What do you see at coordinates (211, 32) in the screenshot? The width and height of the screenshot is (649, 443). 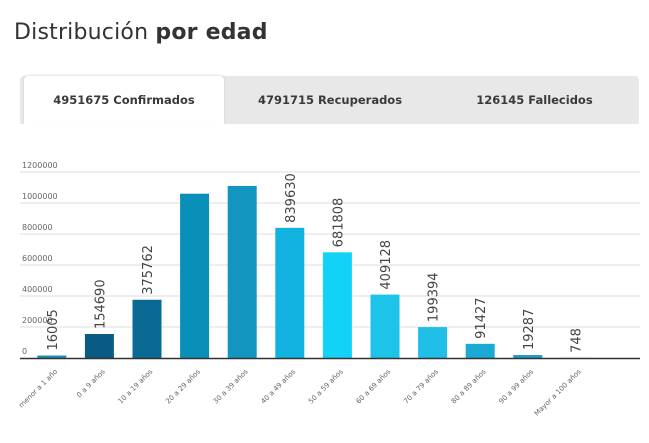 I see `page-title-bold: por edad` at bounding box center [211, 32].